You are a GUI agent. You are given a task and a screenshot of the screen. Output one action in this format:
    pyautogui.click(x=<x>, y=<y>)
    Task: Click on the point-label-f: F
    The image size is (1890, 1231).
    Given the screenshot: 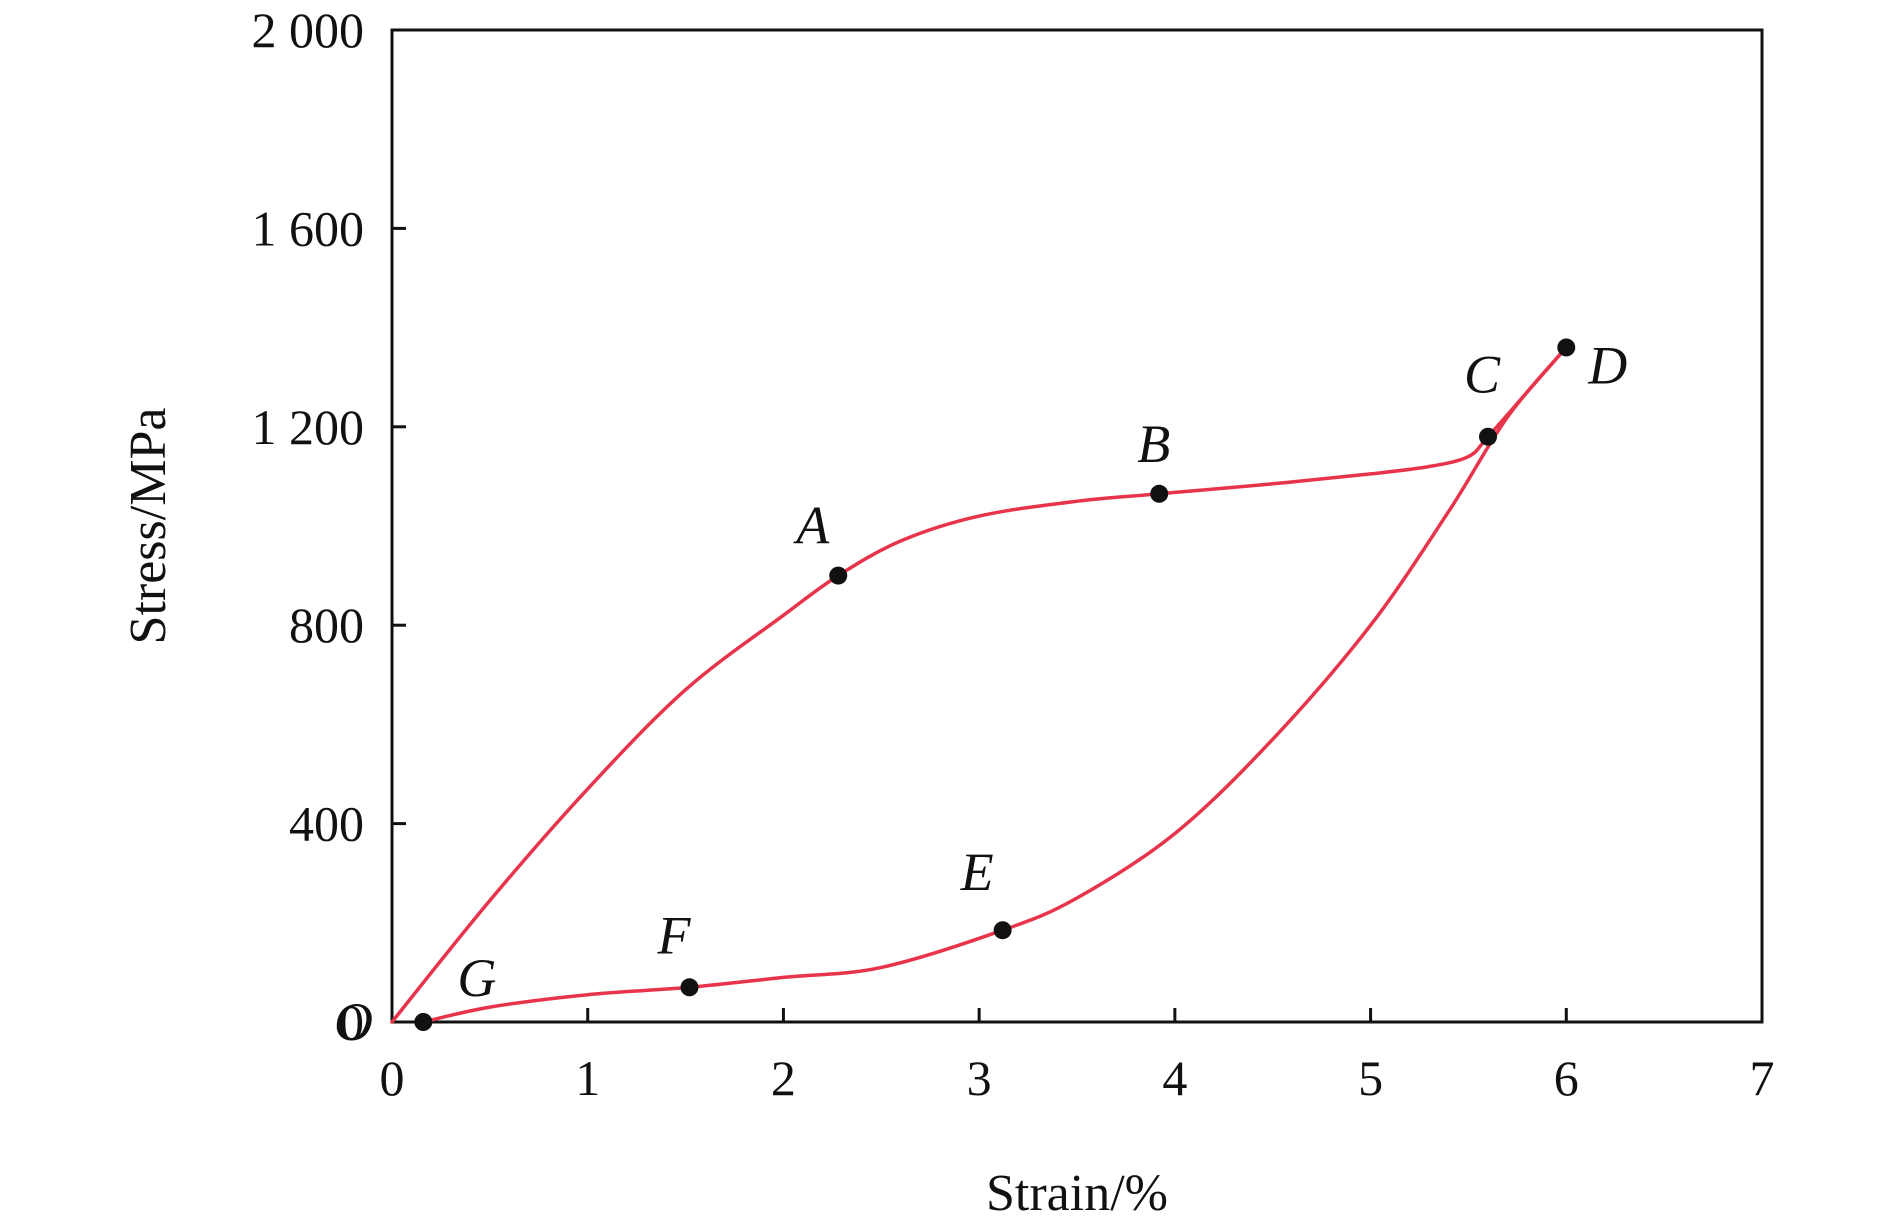 What is the action you would take?
    pyautogui.click(x=673, y=935)
    